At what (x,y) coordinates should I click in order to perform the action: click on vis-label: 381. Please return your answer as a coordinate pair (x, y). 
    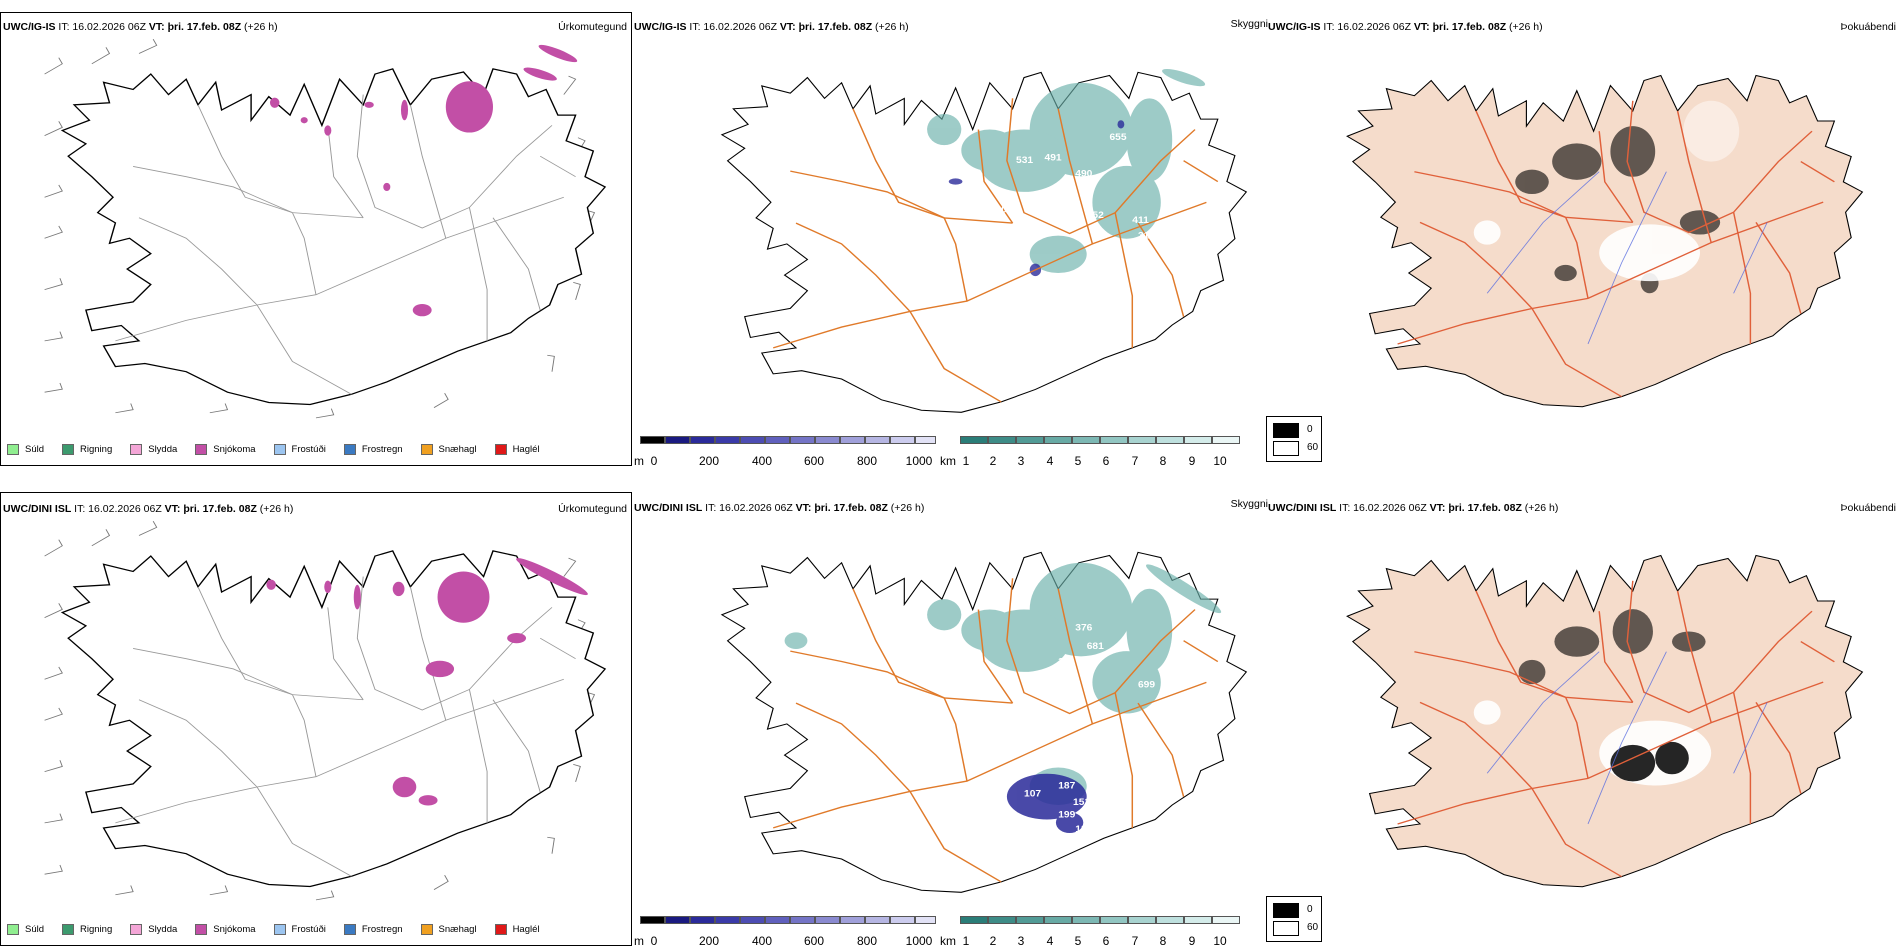
    Looking at the image, I should click on (1067, 662).